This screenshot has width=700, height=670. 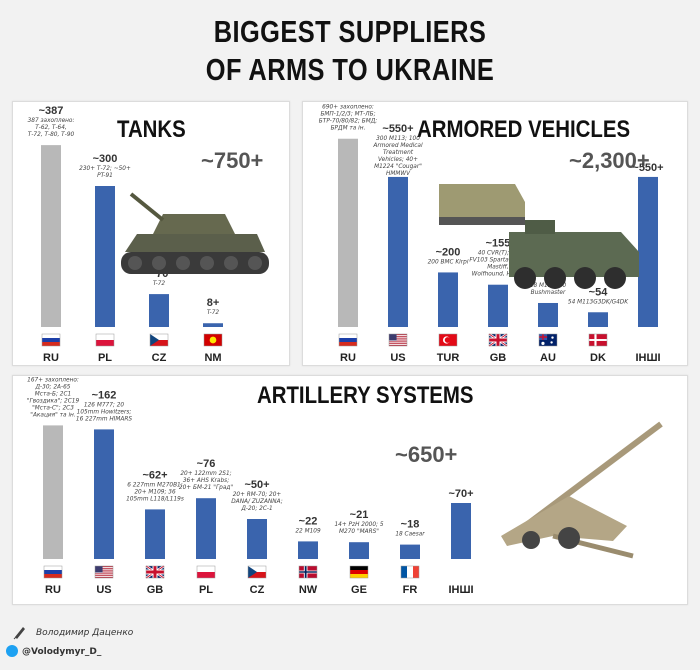 I want to click on apc-icon, so click(x=539, y=236).